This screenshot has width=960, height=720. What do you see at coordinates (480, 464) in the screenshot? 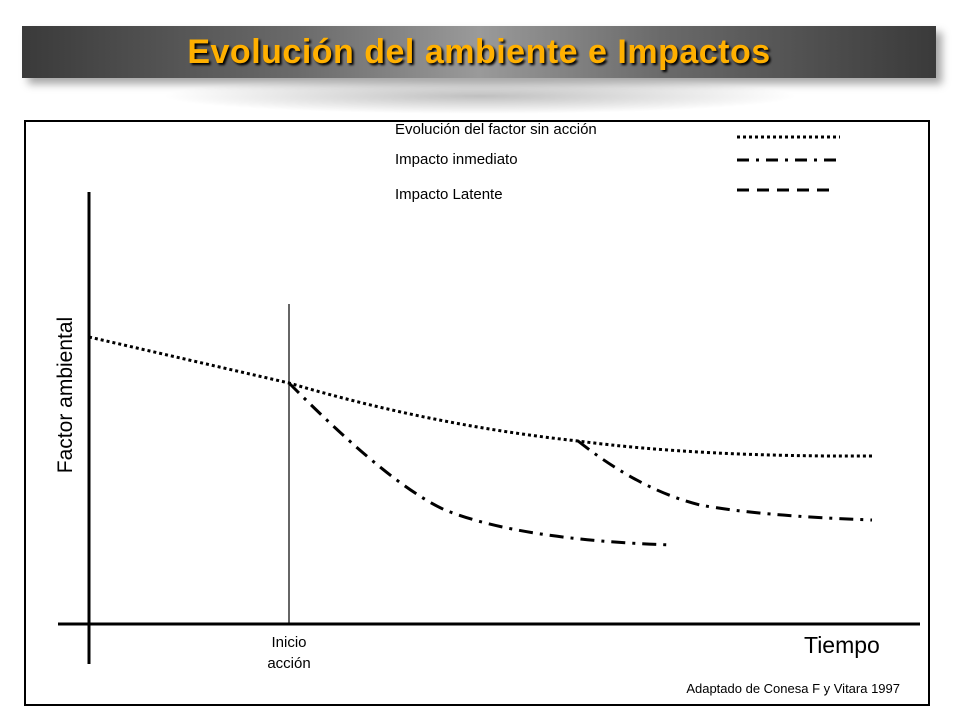
I see `curve-immediate-impact` at bounding box center [480, 464].